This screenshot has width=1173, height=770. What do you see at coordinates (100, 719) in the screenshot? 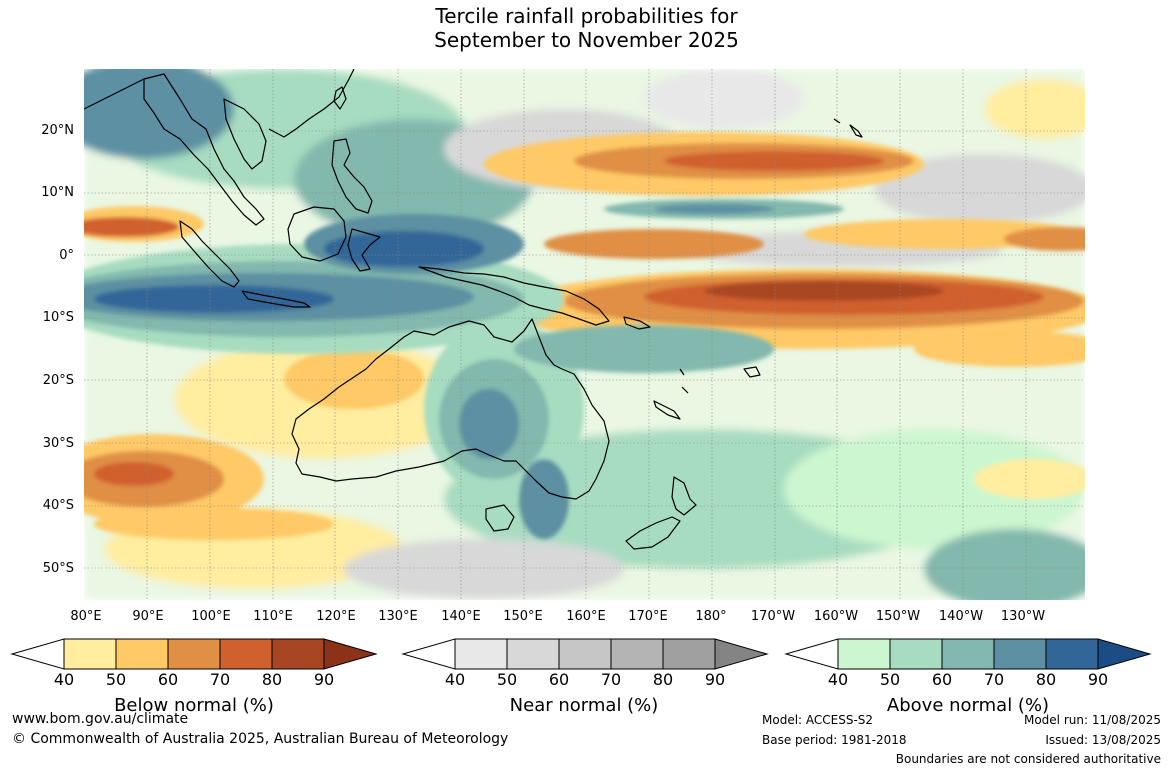
I see `website-link: www.bom.gov.au/climate` at bounding box center [100, 719].